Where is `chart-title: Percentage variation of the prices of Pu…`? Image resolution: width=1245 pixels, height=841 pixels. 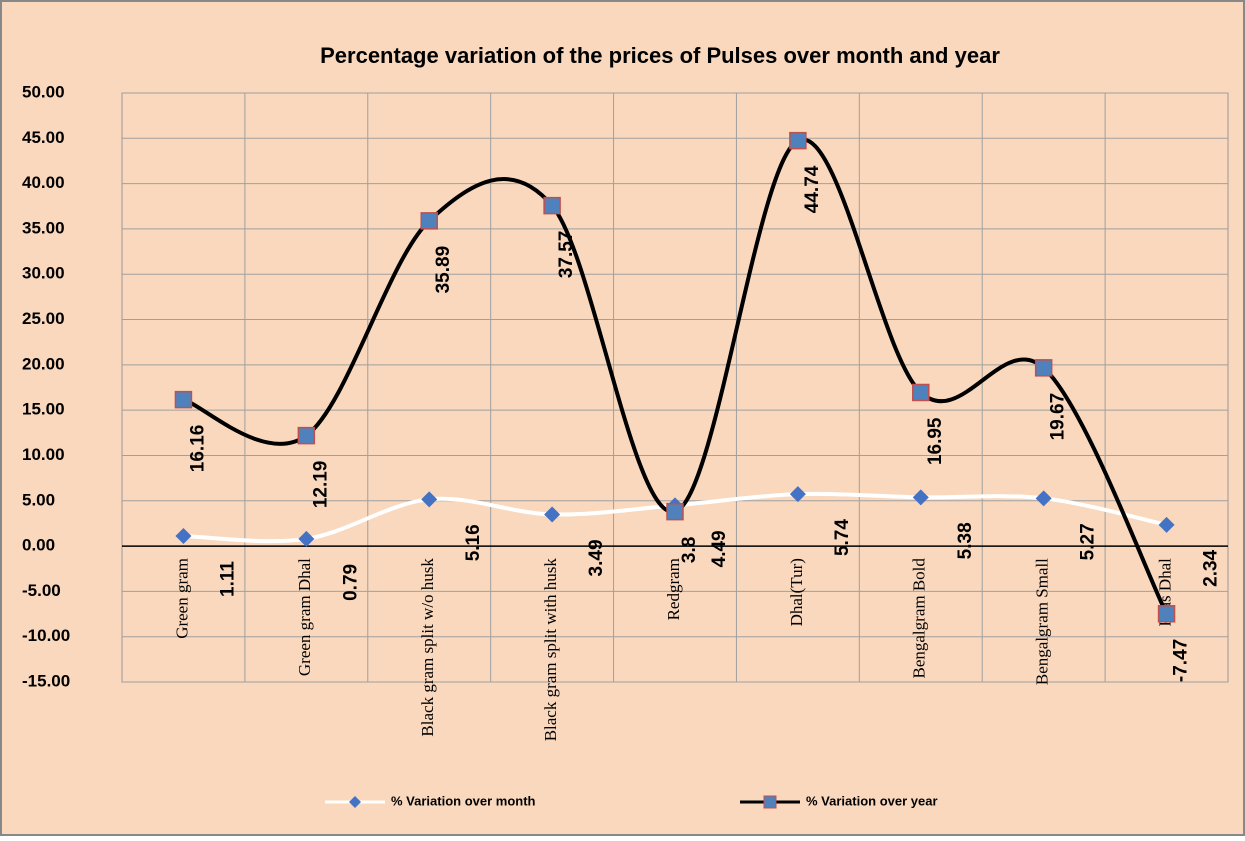 chart-title: Percentage variation of the prices of Pu… is located at coordinates (660, 55).